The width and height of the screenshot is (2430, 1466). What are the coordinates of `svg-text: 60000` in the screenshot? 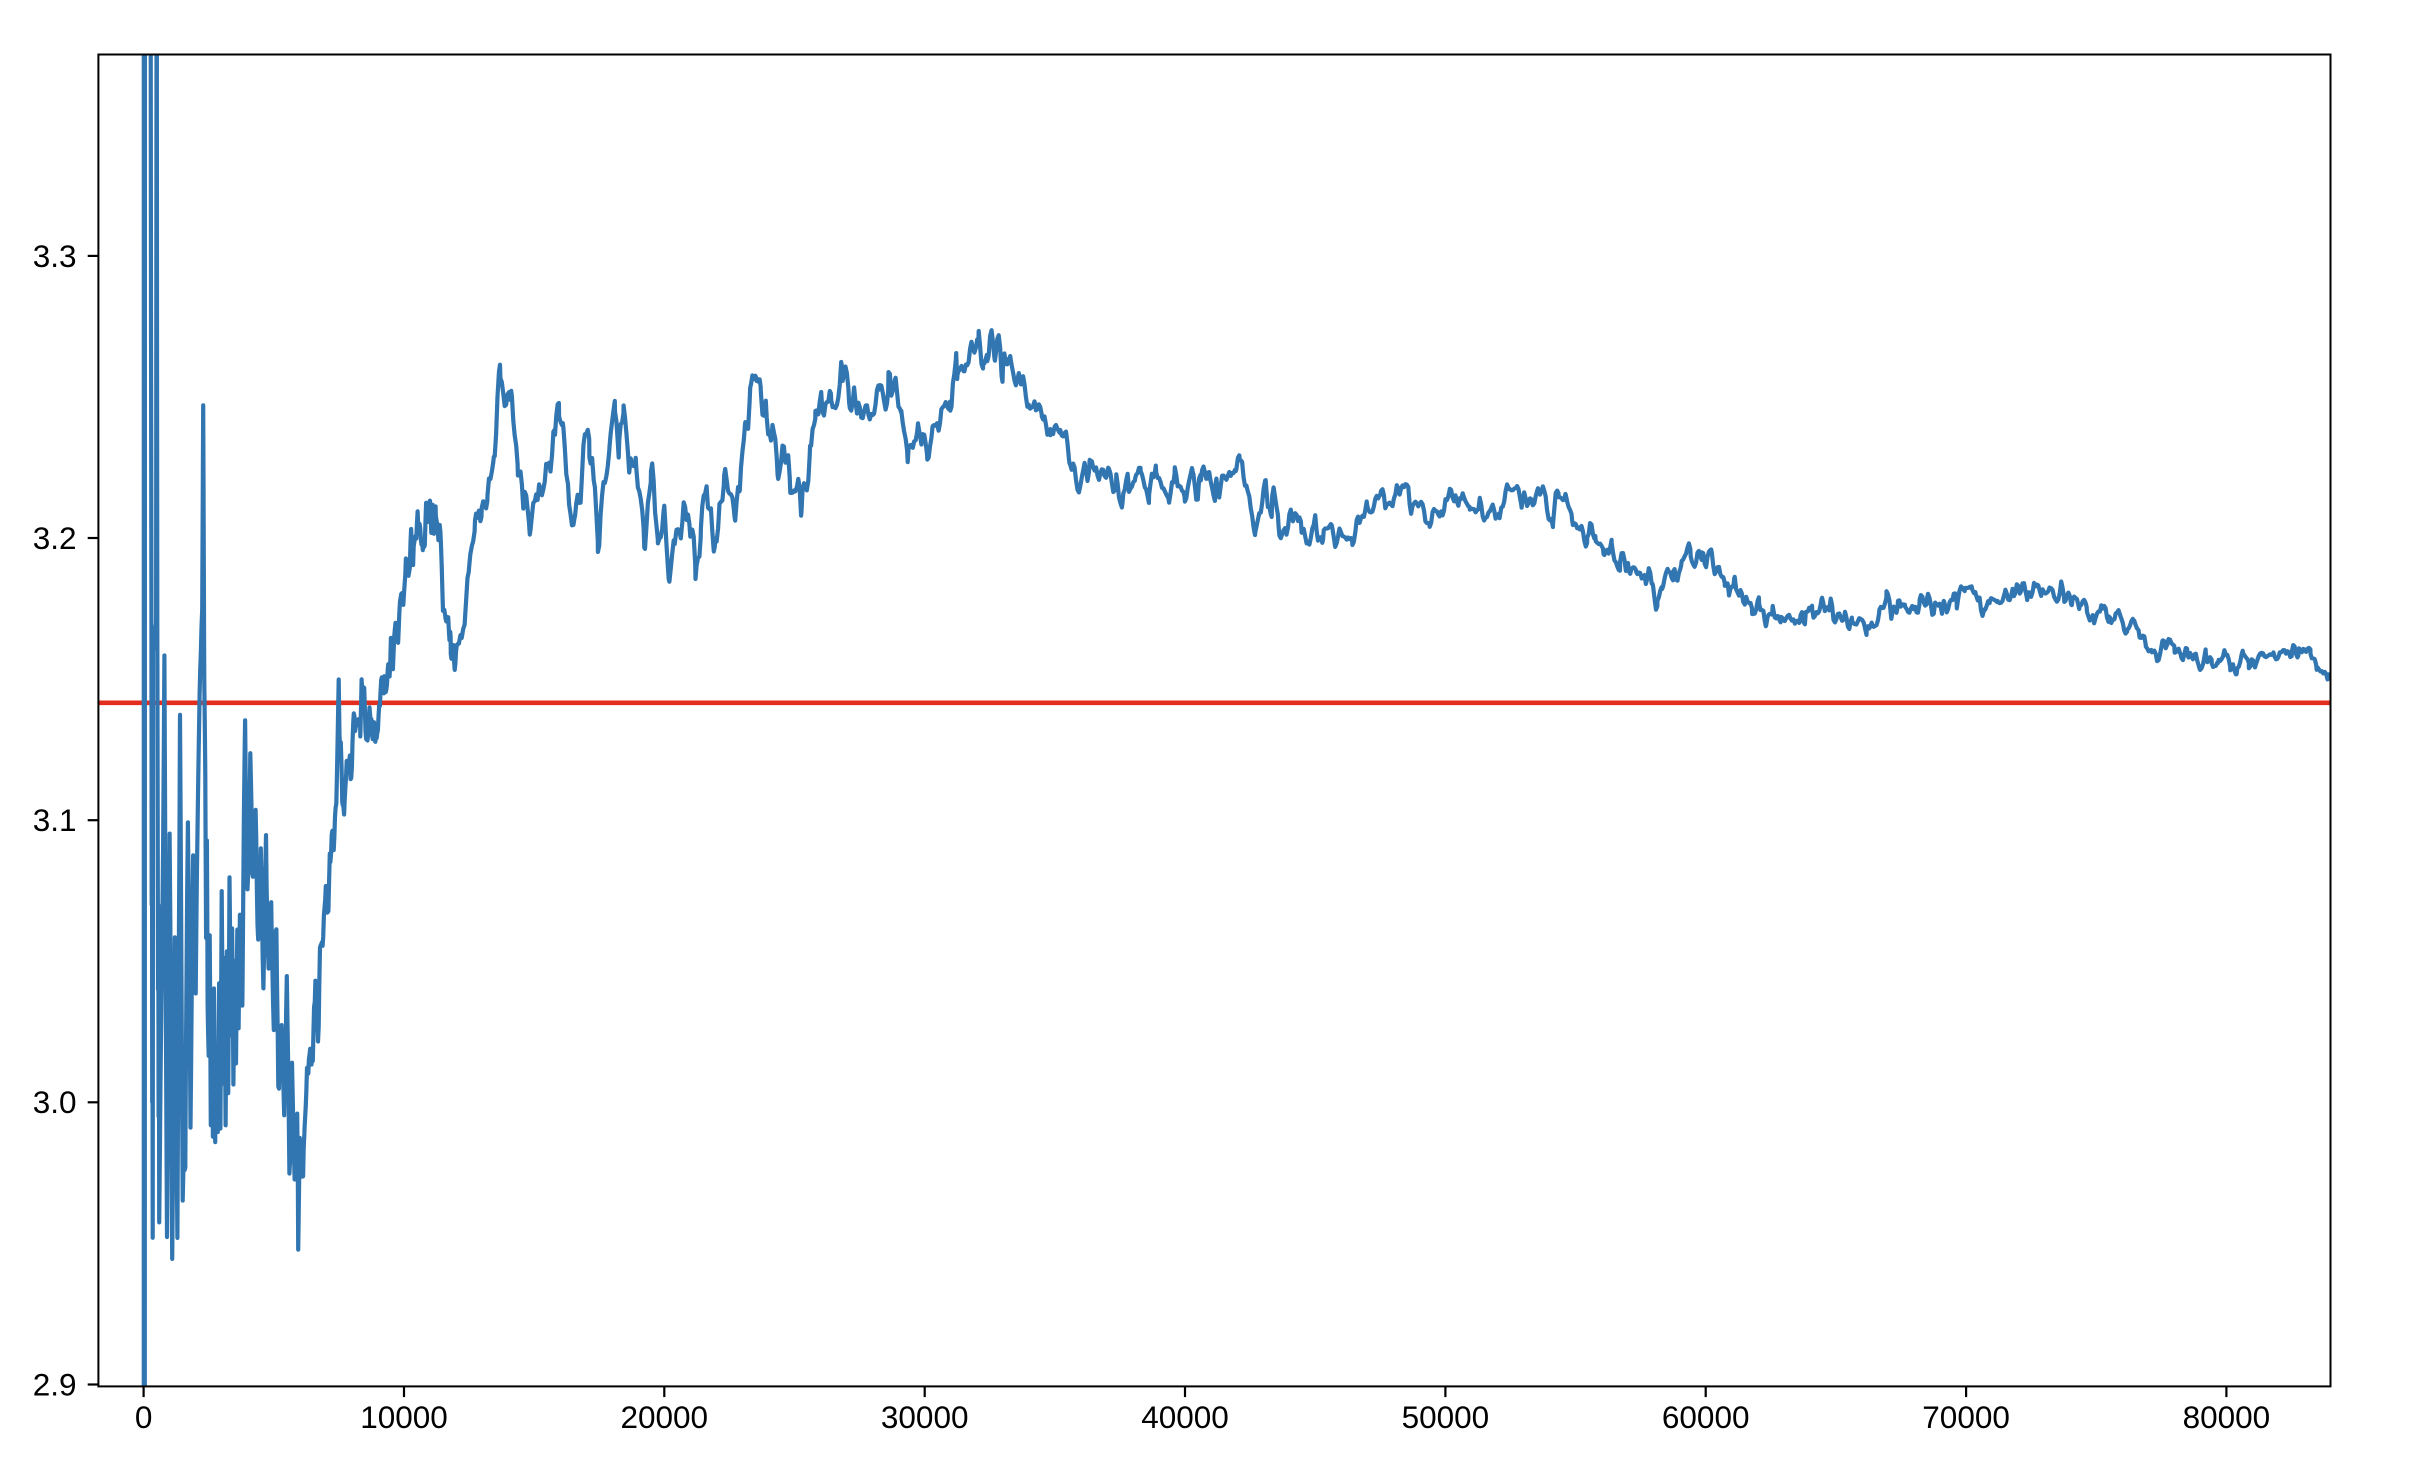 It's located at (1706, 1417).